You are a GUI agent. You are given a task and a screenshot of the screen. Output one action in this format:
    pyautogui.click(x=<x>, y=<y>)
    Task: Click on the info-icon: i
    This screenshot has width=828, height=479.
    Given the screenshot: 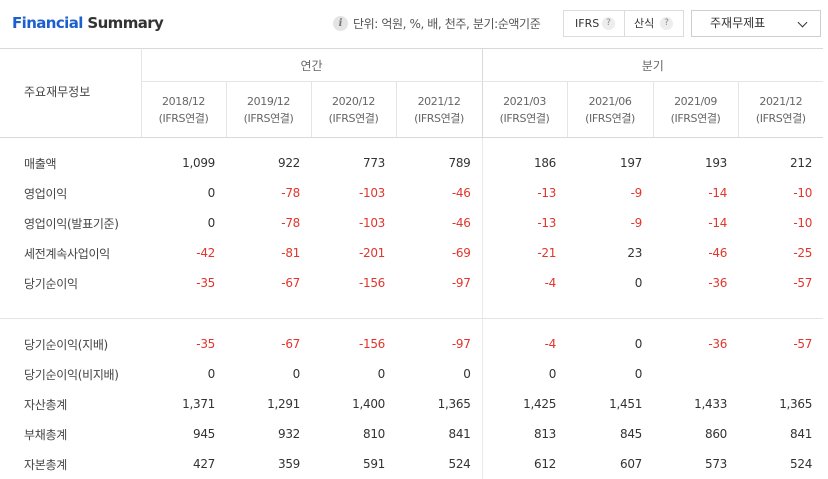 What is the action you would take?
    pyautogui.click(x=340, y=23)
    